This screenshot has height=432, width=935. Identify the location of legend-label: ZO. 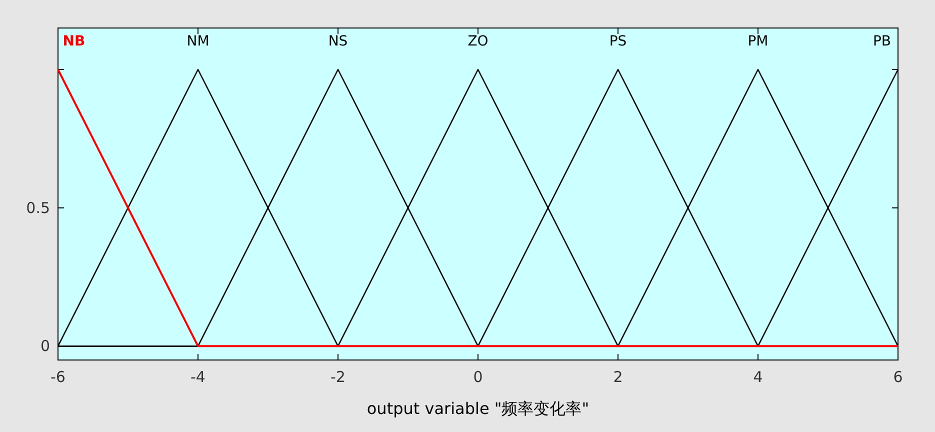
(478, 42).